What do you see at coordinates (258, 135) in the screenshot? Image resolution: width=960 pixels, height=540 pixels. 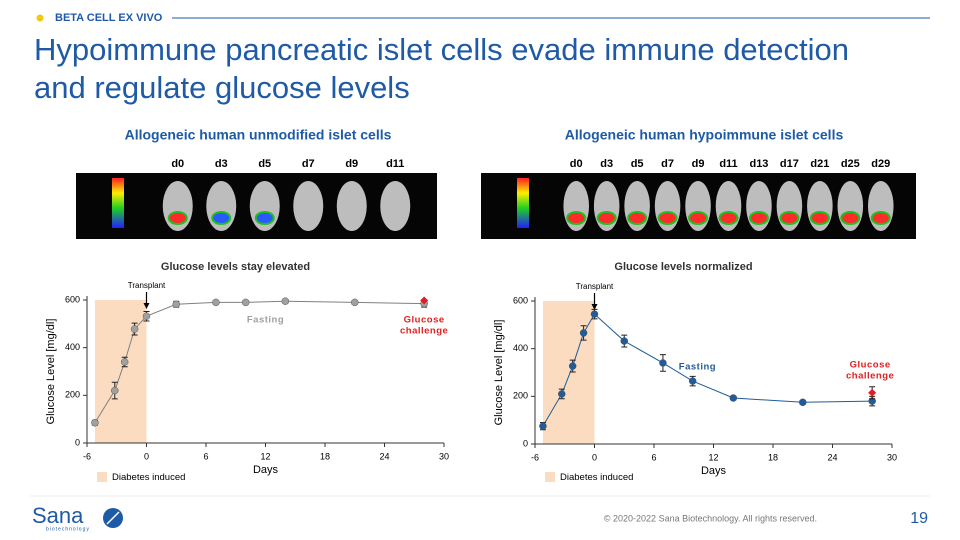 I see `panel-heading: Allogeneic human unmodified islet cells` at bounding box center [258, 135].